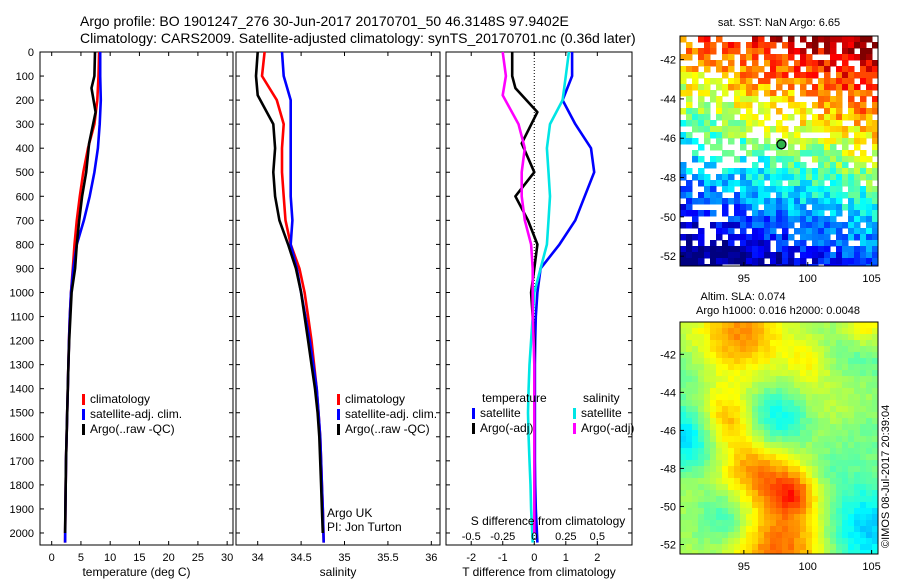 This screenshot has width=900, height=580. I want to click on sla-map-ytick-label: -48, so click(668, 469).